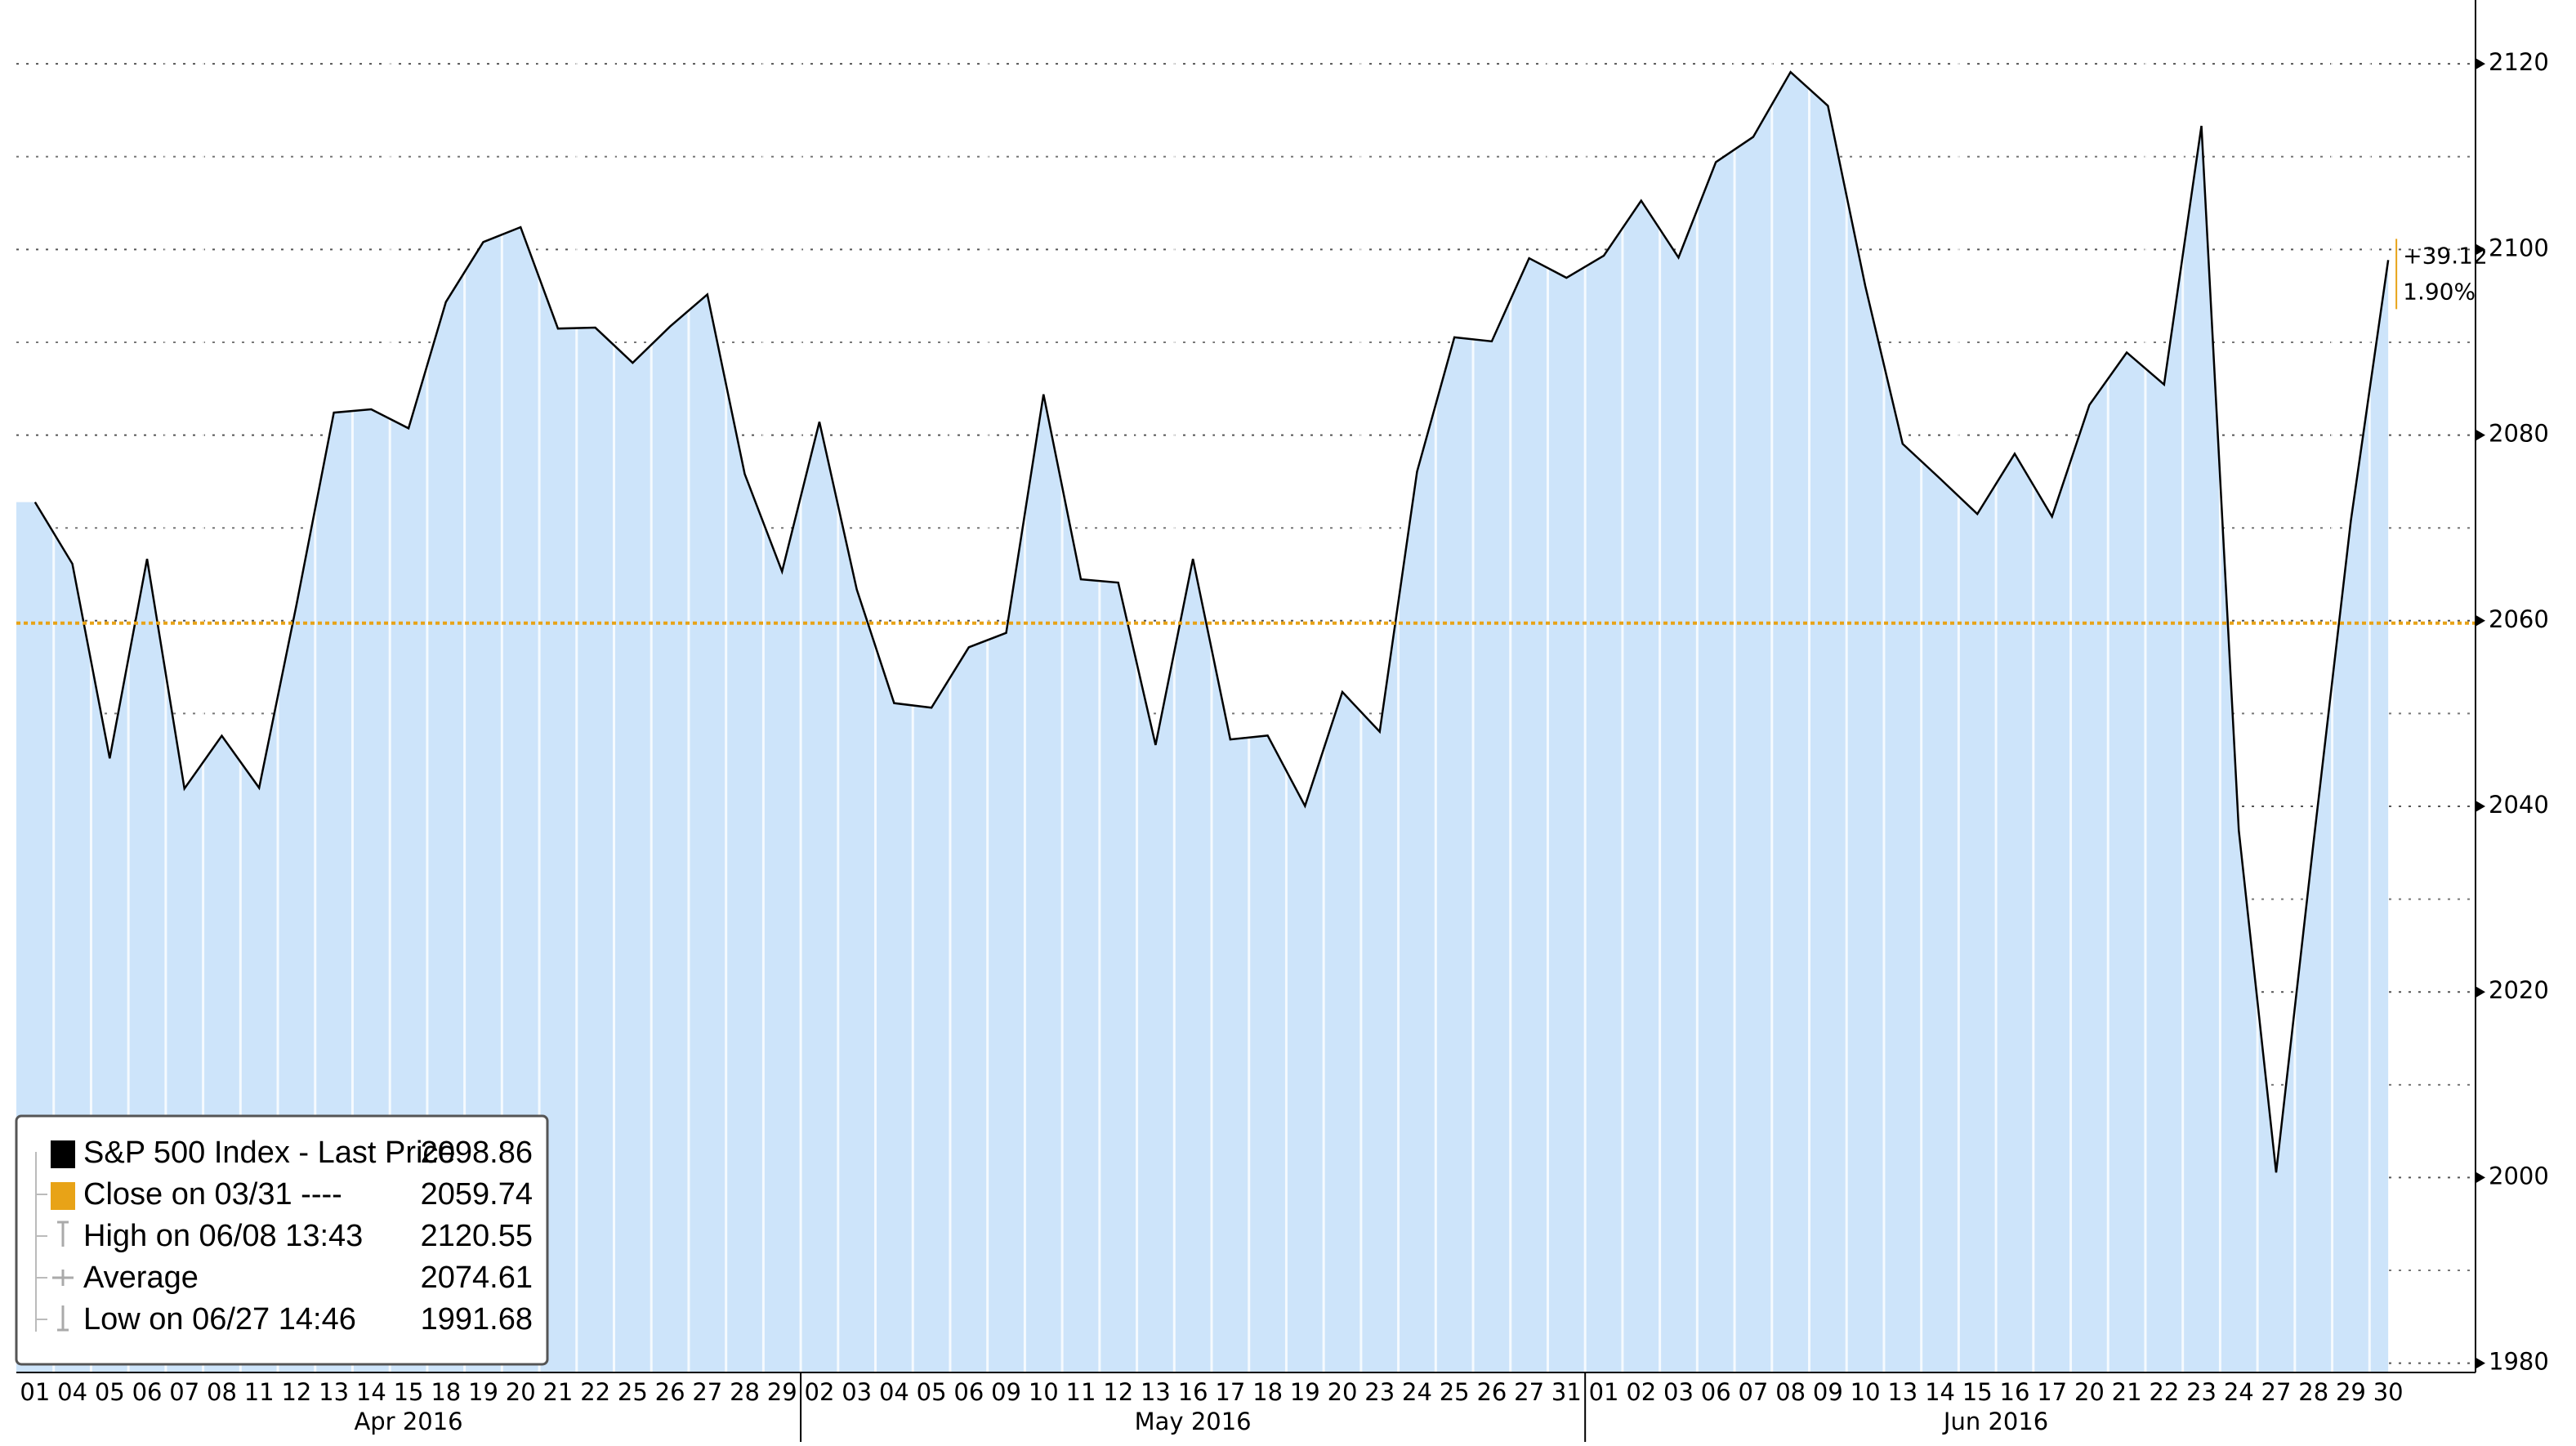 The width and height of the screenshot is (2576, 1446). Describe the element at coordinates (41, 1242) in the screenshot. I see `legend-tree` at that location.